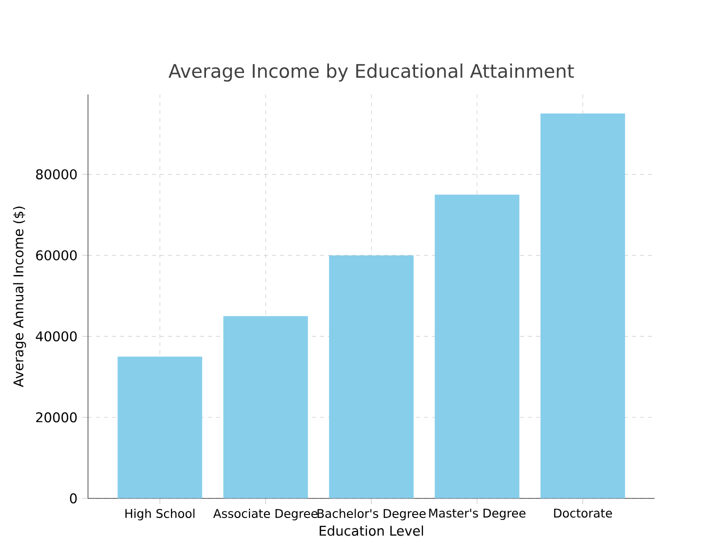 The image size is (715, 537). I want to click on y-tick-label: 40000, so click(56, 336).